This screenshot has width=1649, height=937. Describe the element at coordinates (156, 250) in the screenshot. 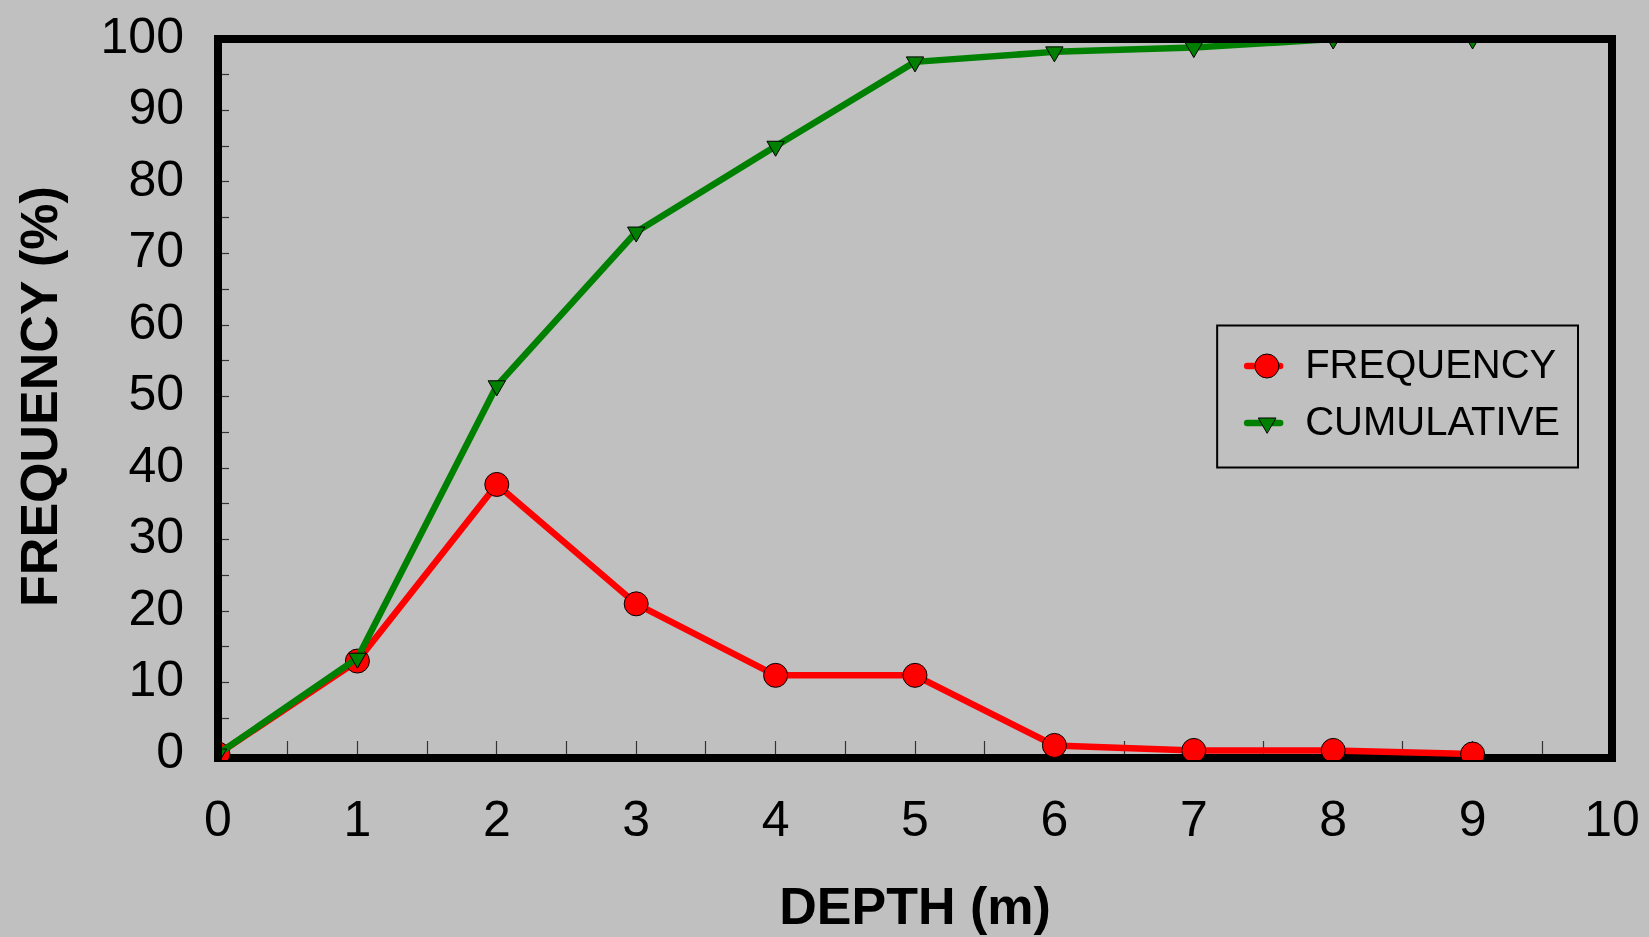

I see `y-tick-label: 70` at that location.